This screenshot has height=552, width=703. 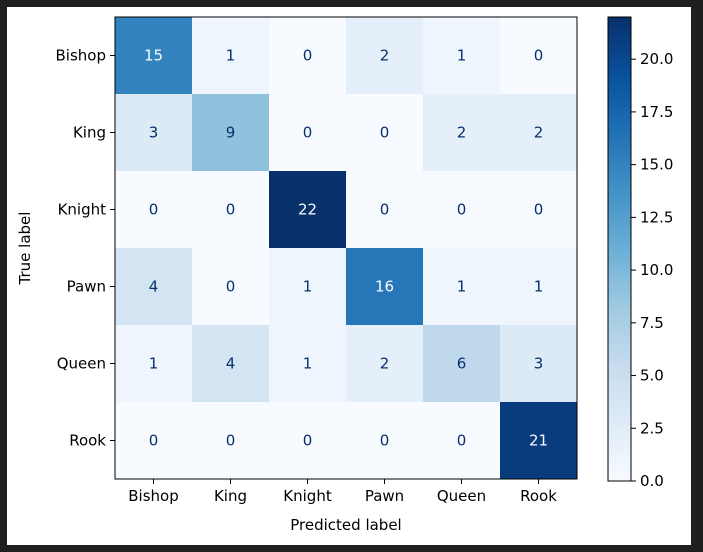 What do you see at coordinates (230, 496) in the screenshot?
I see `x-tick-label: King` at bounding box center [230, 496].